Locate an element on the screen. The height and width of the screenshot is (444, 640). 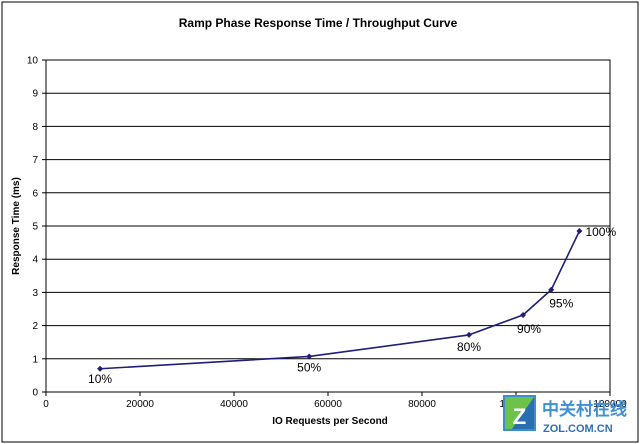
y-tick-label: 7 is located at coordinates (35, 160).